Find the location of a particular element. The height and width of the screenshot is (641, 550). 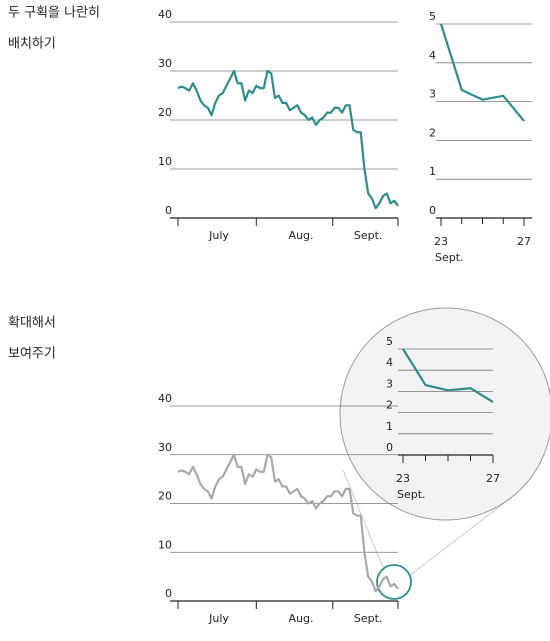

heading: 두 구획을 나란히 is located at coordinates (54, 13).